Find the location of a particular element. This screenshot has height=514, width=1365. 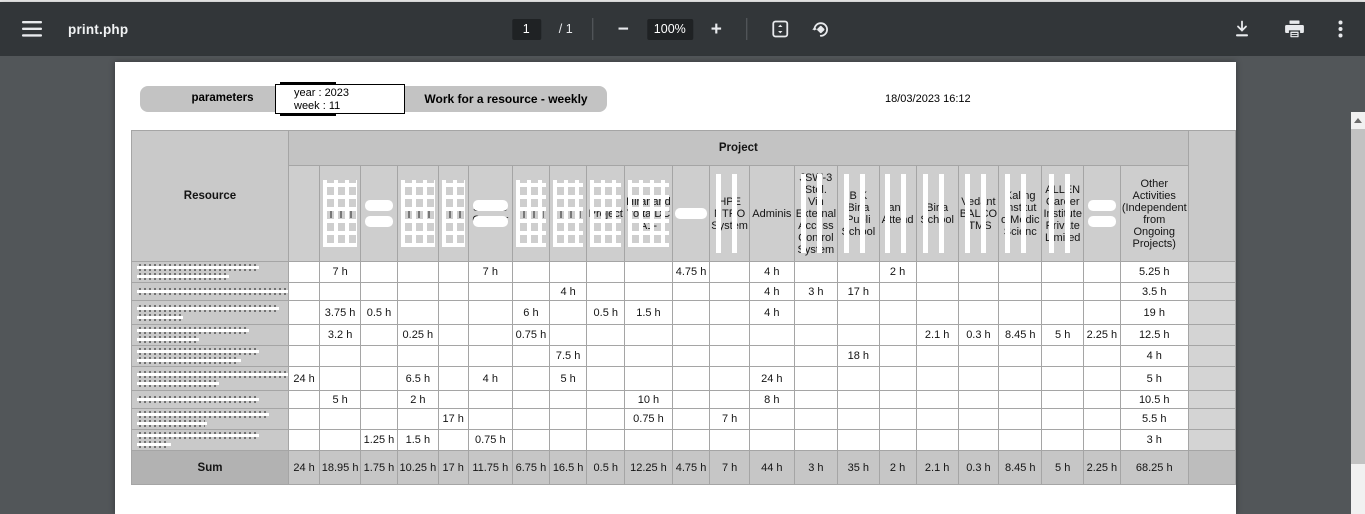

download-icon is located at coordinates (1242, 29).